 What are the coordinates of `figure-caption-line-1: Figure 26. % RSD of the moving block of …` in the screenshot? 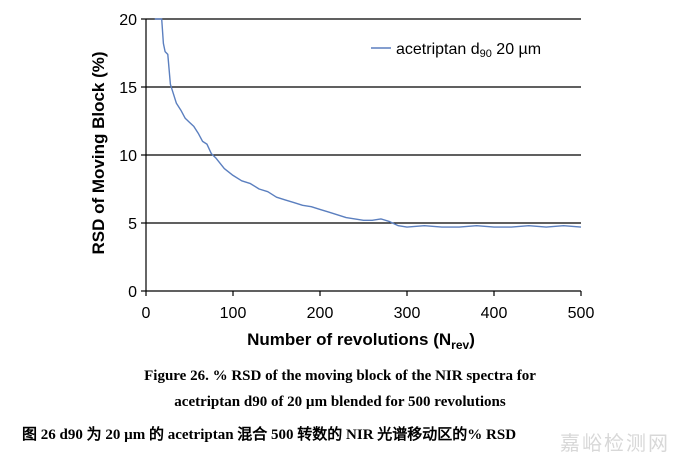 It's located at (340, 376).